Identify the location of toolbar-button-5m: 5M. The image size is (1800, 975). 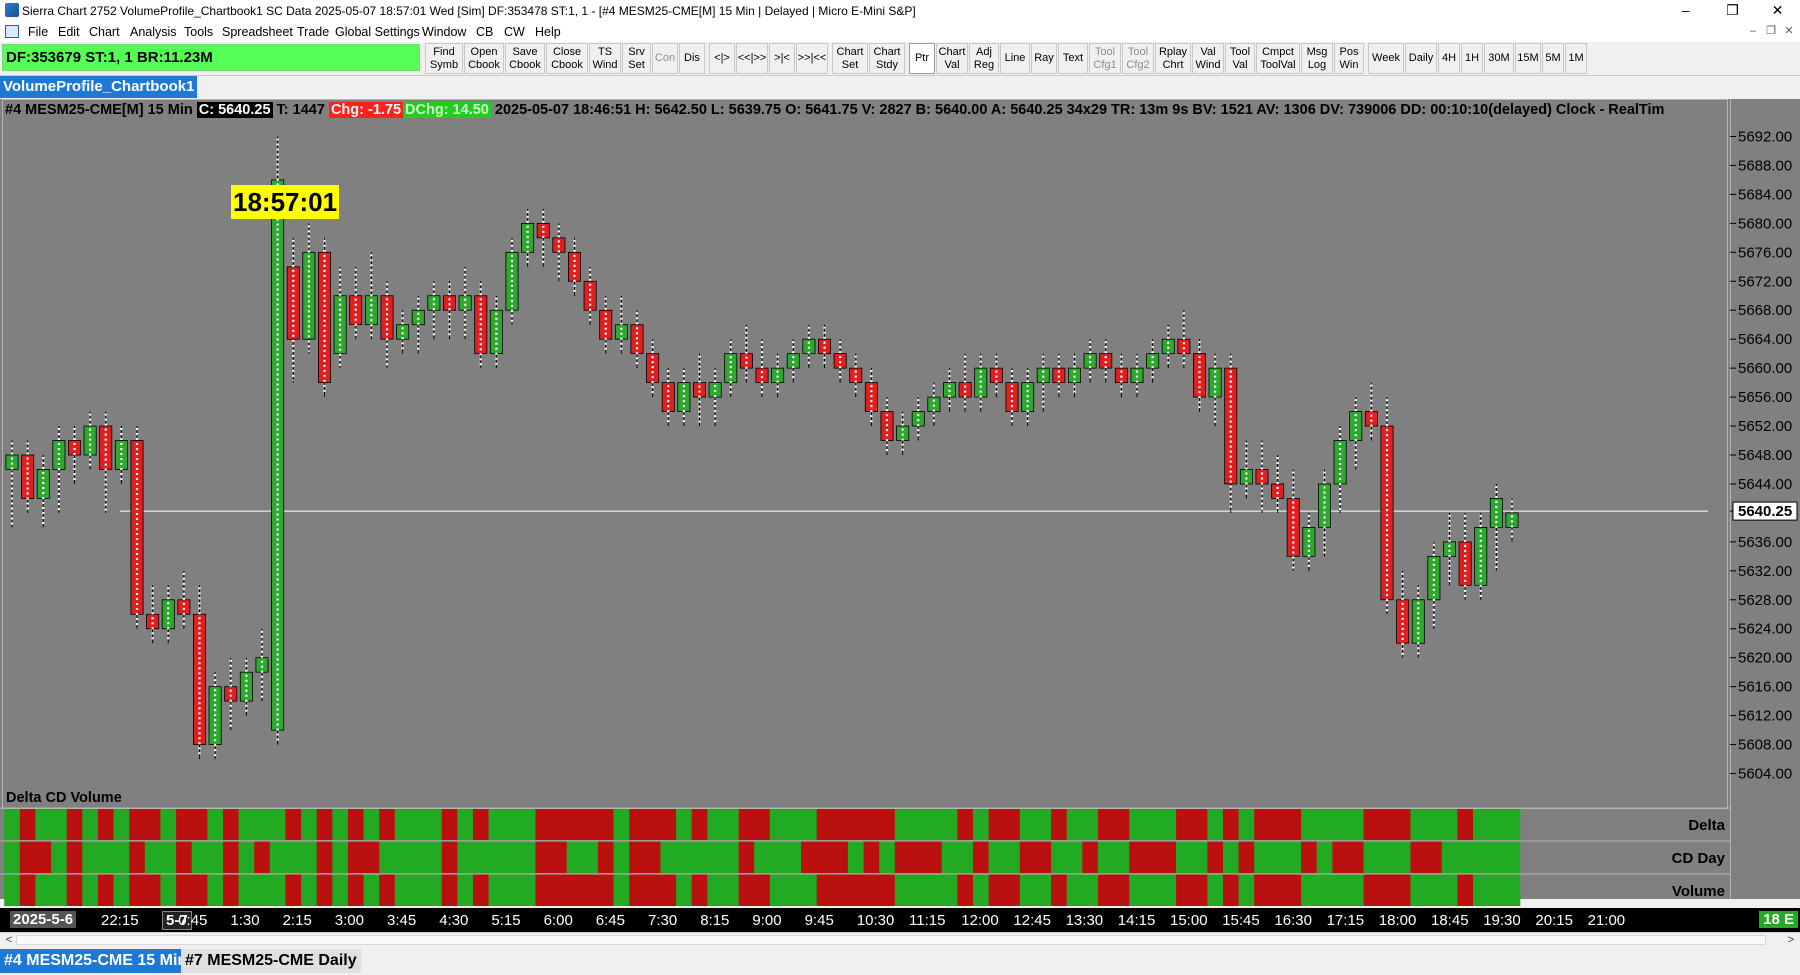
(1553, 58).